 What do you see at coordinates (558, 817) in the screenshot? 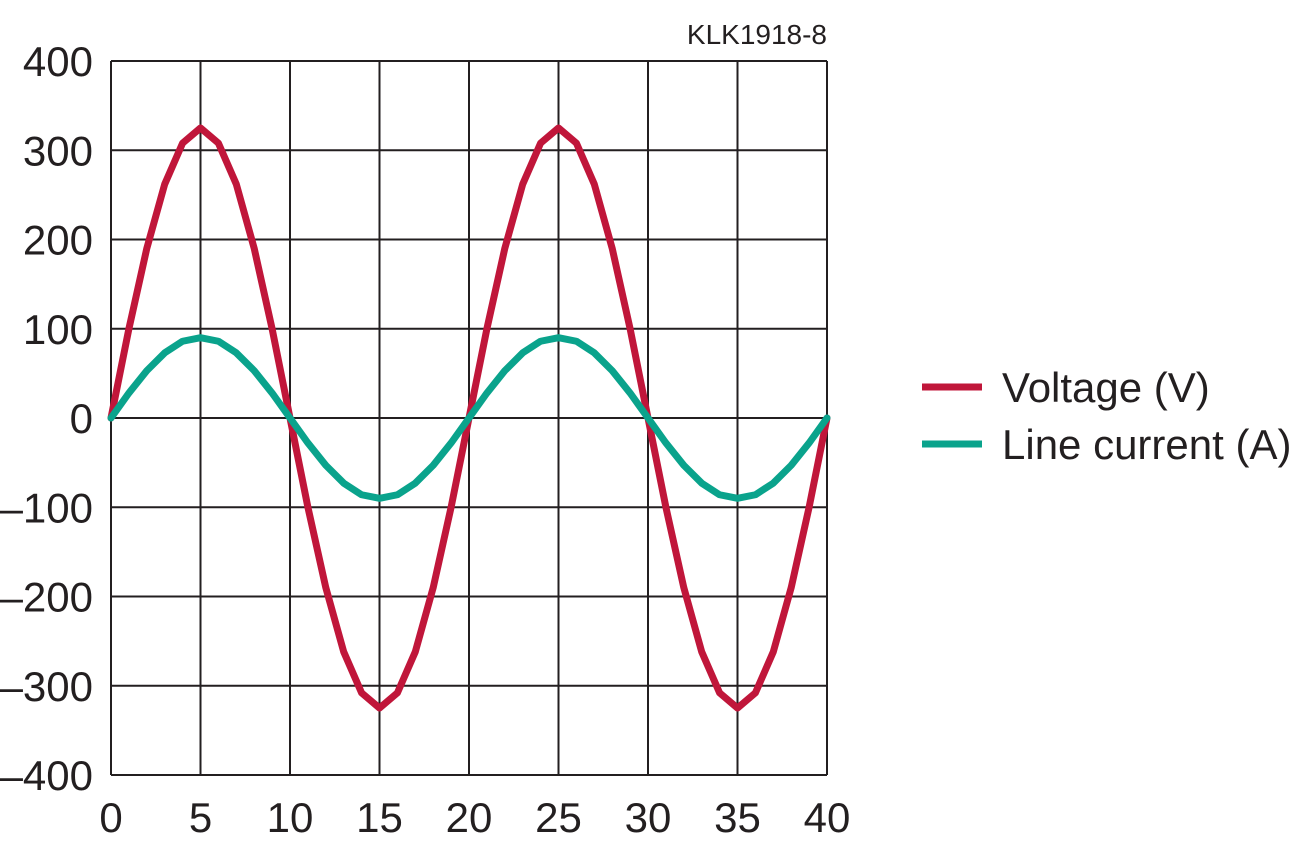
I see `x-tick-label: 25` at bounding box center [558, 817].